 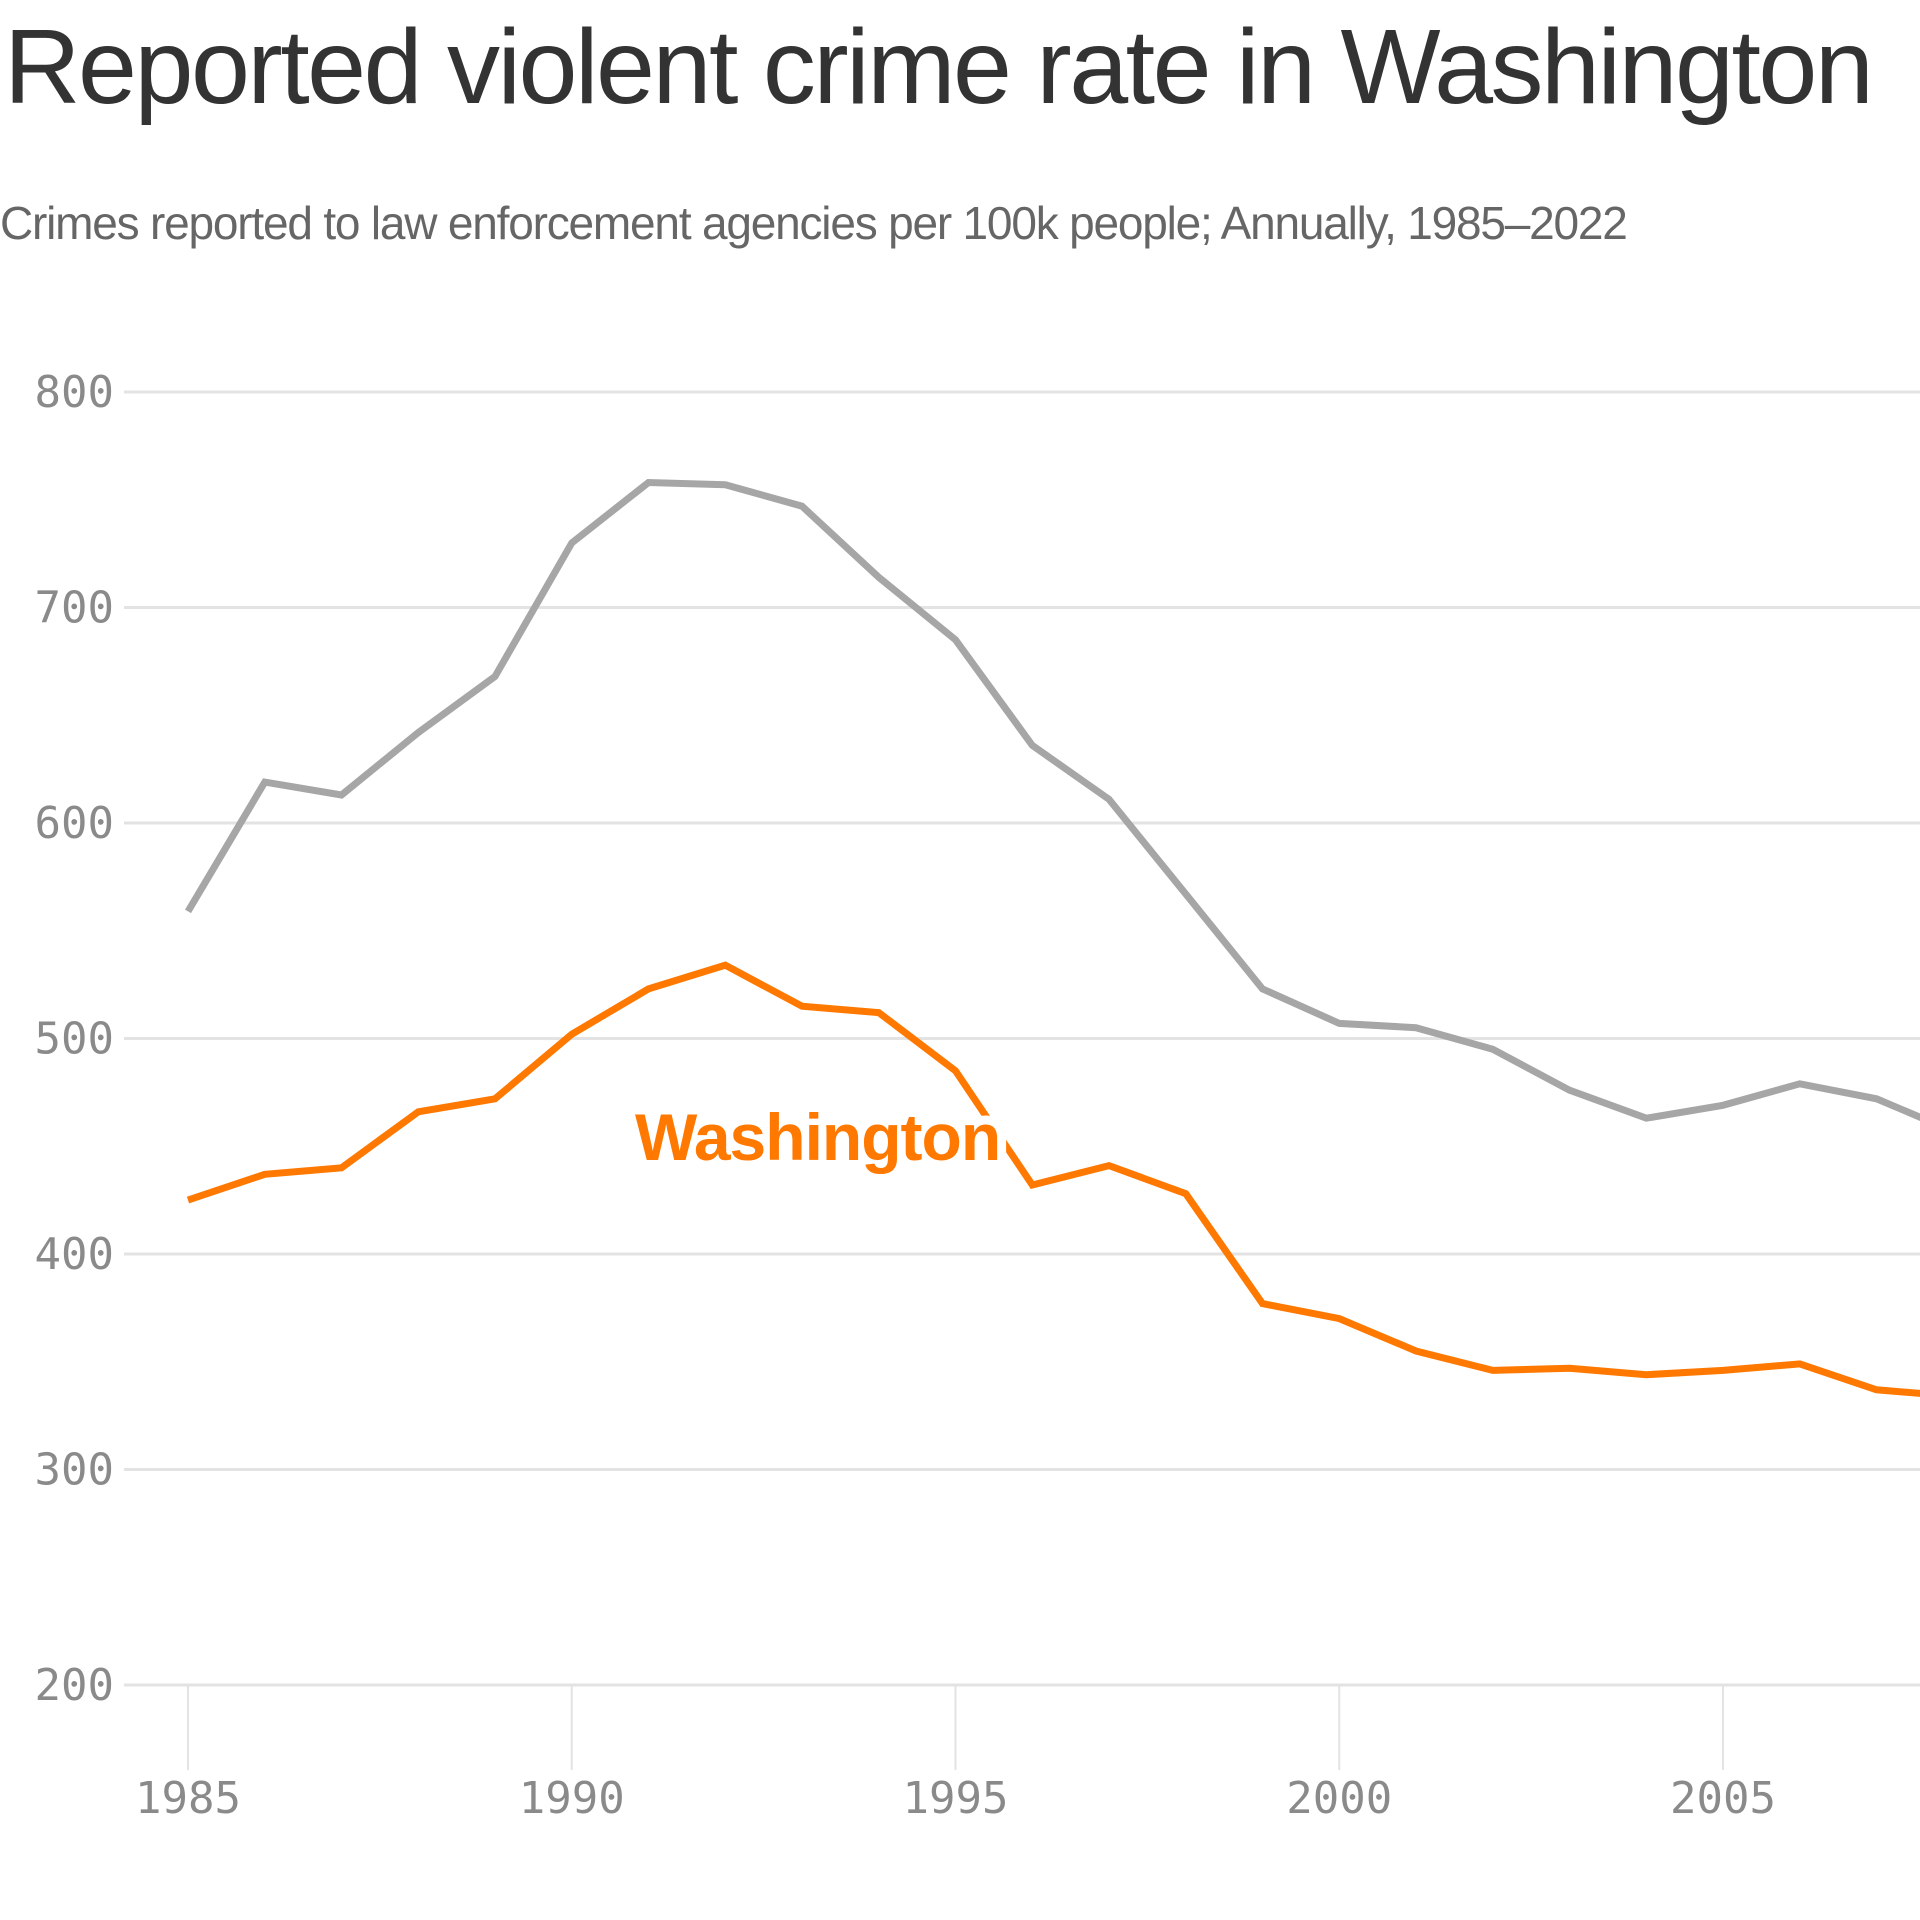 What do you see at coordinates (74, 1470) in the screenshot?
I see `y-tick-label: 300` at bounding box center [74, 1470].